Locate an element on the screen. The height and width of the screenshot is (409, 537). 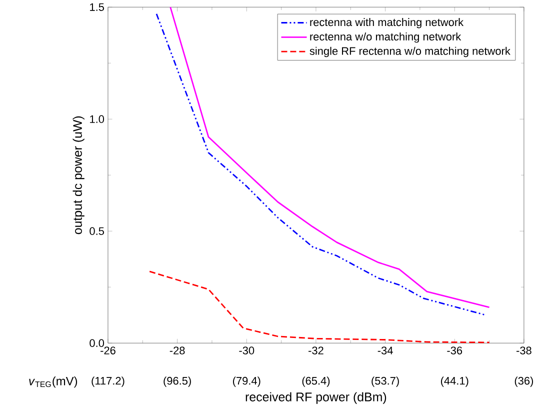
line-series is located at coordinates (319, 307).